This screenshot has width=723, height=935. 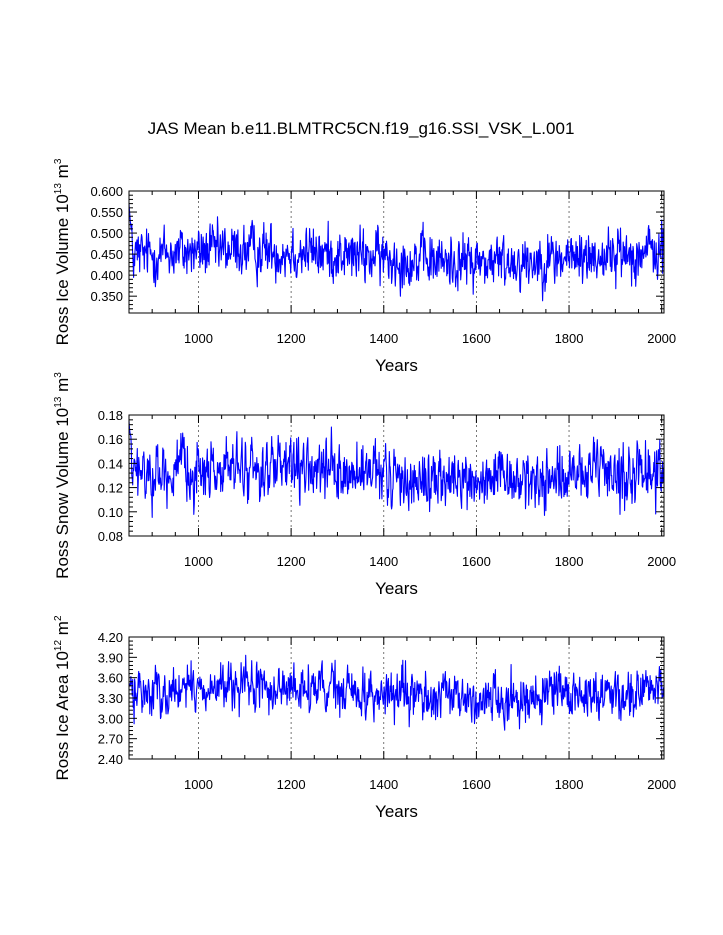 What do you see at coordinates (110, 512) in the screenshot?
I see `y-tick-label: 0.10` at bounding box center [110, 512].